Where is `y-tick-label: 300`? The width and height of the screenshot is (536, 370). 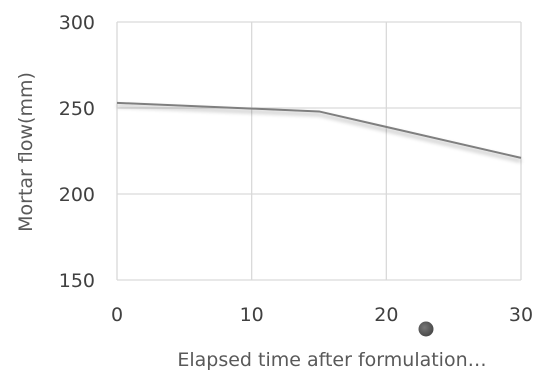 y-tick-label: 300 is located at coordinates (77, 23).